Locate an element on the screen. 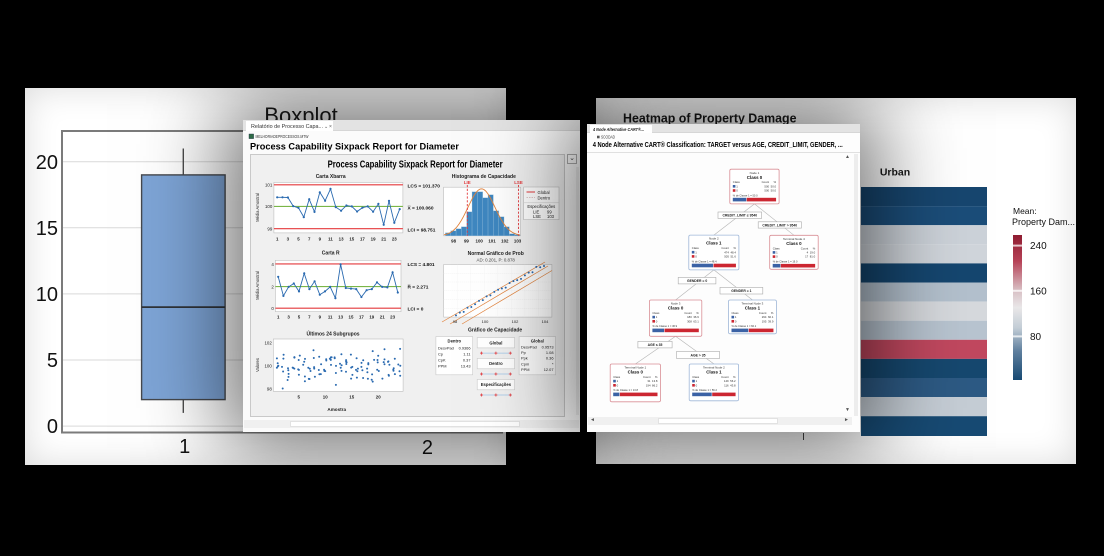  svg-text: 13.43 is located at coordinates (466, 366).